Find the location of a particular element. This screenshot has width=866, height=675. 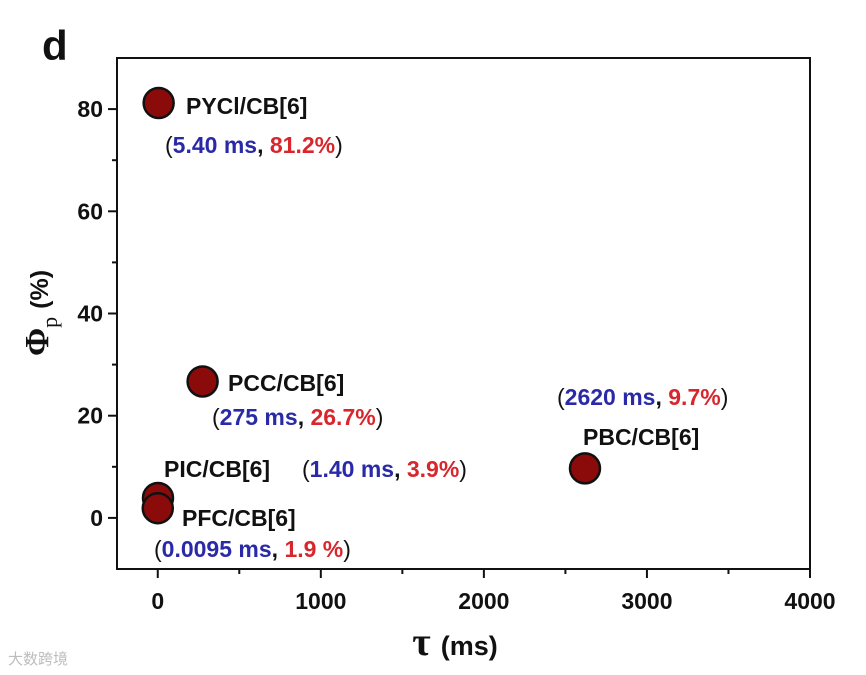

point-value-label: (5.40 ms, 81.2%) is located at coordinates (254, 145).